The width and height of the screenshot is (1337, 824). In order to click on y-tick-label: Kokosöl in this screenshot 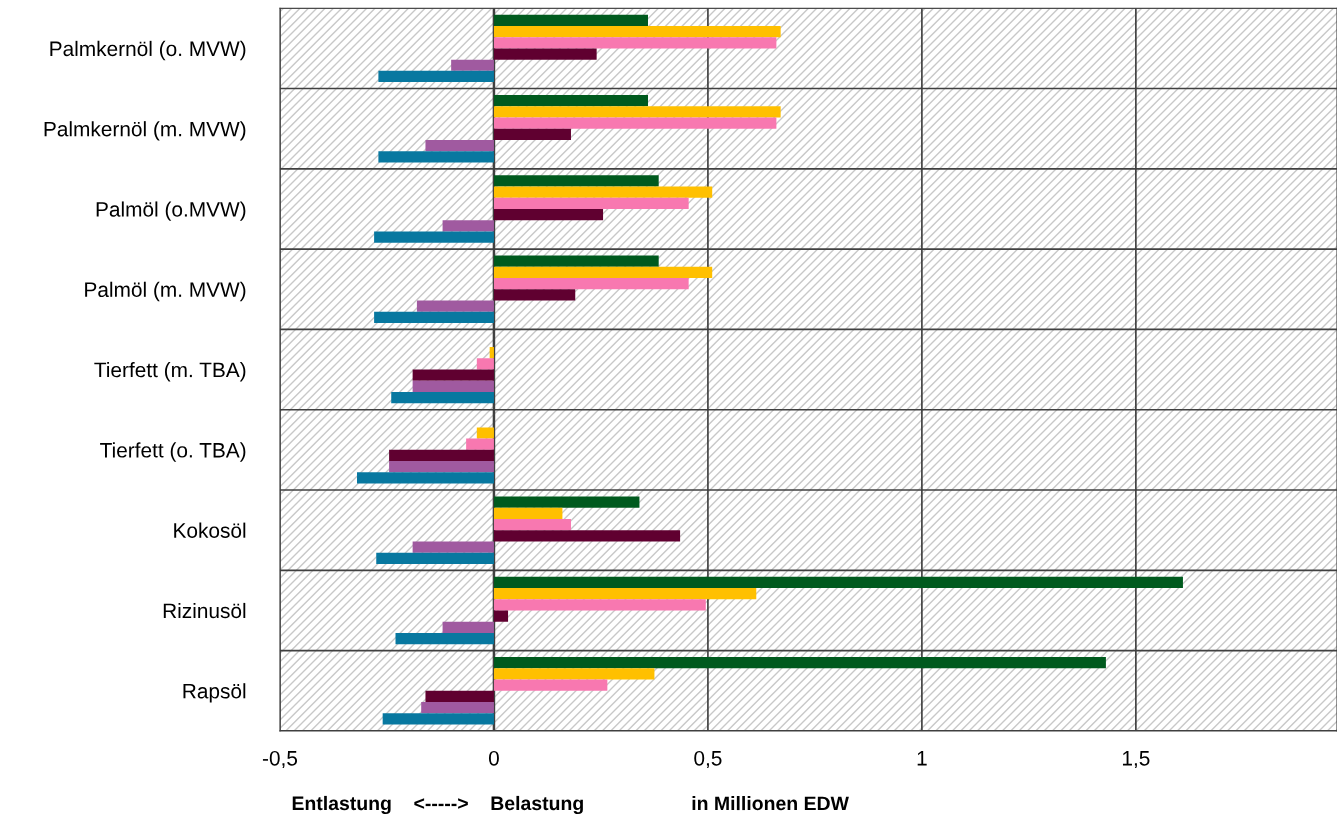, I will do `click(210, 530)`.